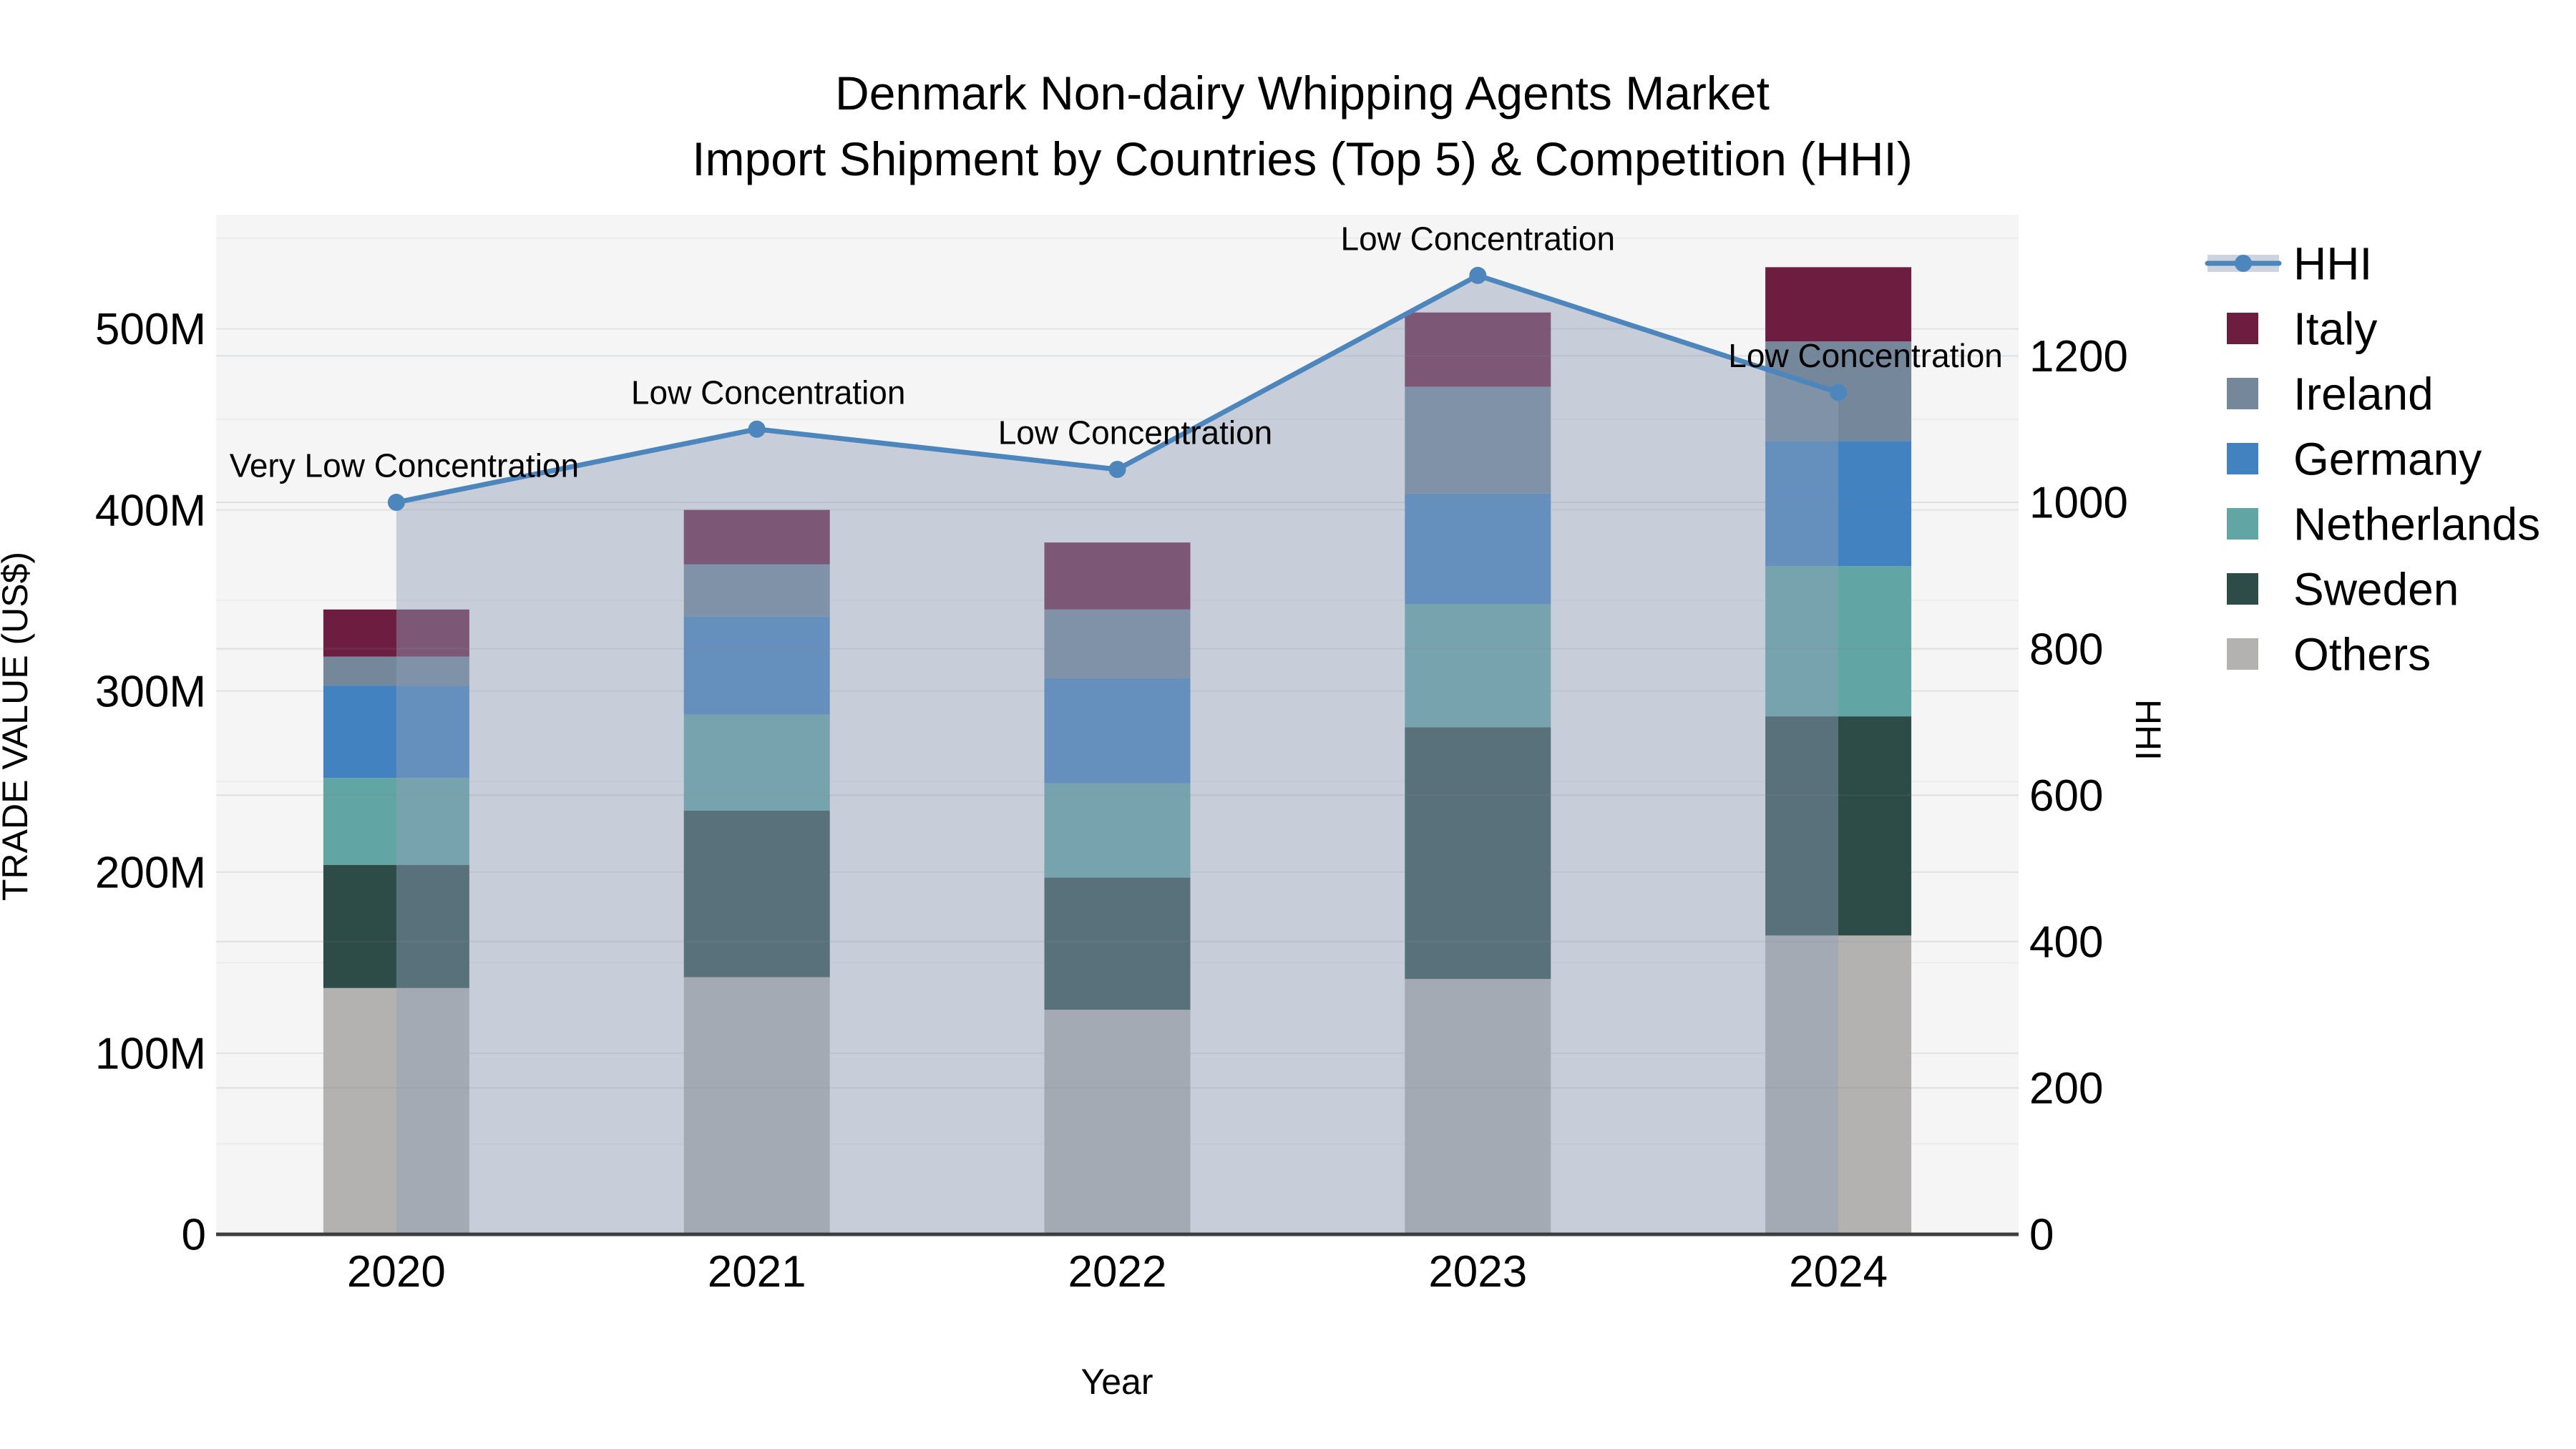 This screenshot has width=2576, height=1449. Describe the element at coordinates (2042, 1235) in the screenshot. I see `y-tick-label-right: 0` at that location.